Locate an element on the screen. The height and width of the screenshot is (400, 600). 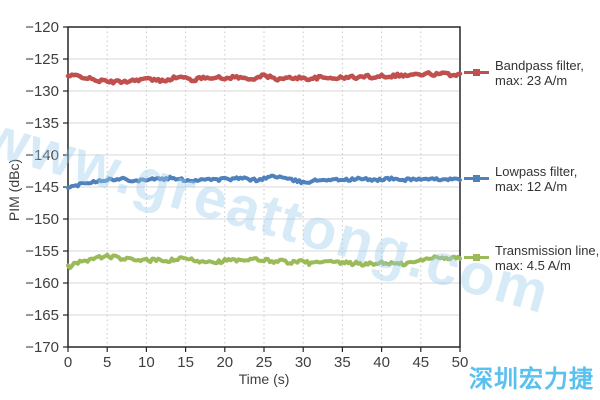
x-tick-label: 10 is located at coordinates (146, 362).